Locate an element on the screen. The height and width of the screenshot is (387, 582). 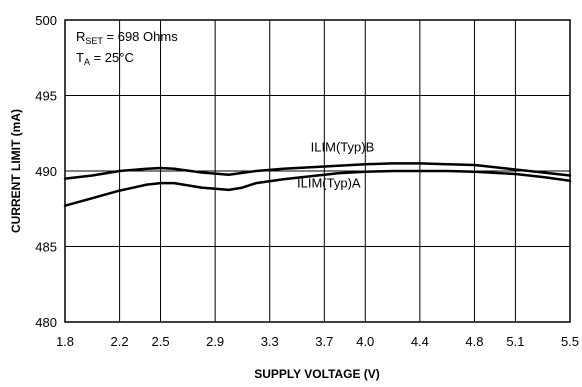
y-tick-label: 480 is located at coordinates (46, 322).